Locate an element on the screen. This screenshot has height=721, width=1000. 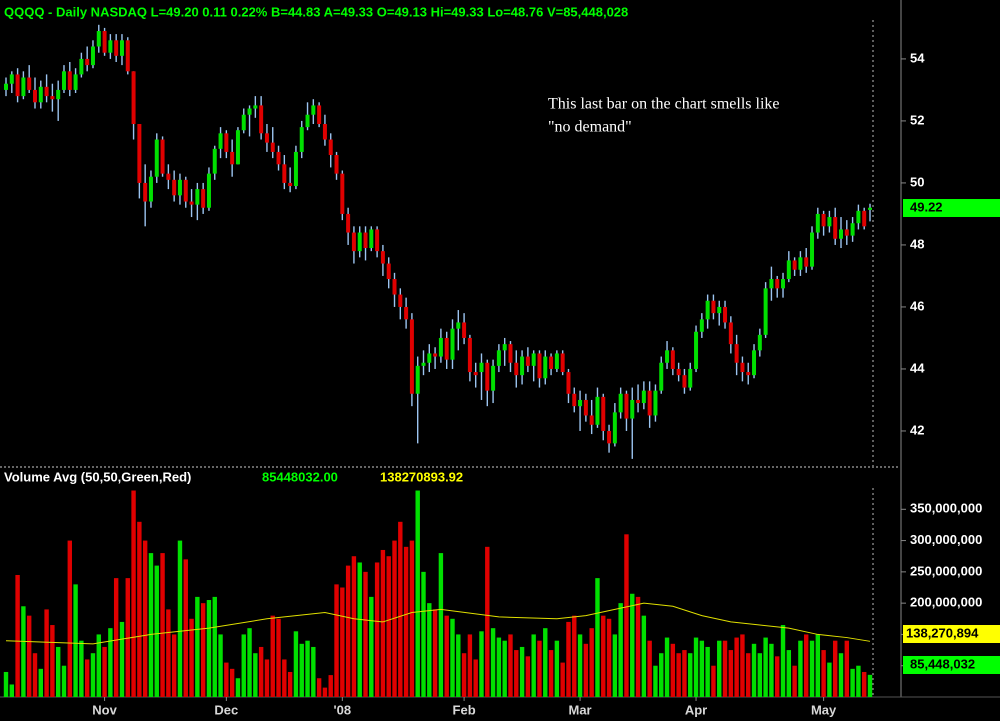
y-tick-label: 350,000,000 is located at coordinates (946, 508).